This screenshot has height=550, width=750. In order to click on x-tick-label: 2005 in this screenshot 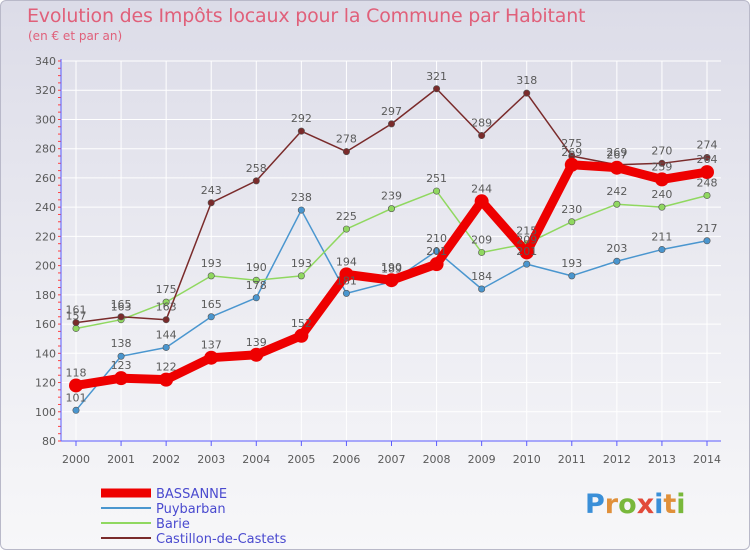, I will do `click(301, 459)`.